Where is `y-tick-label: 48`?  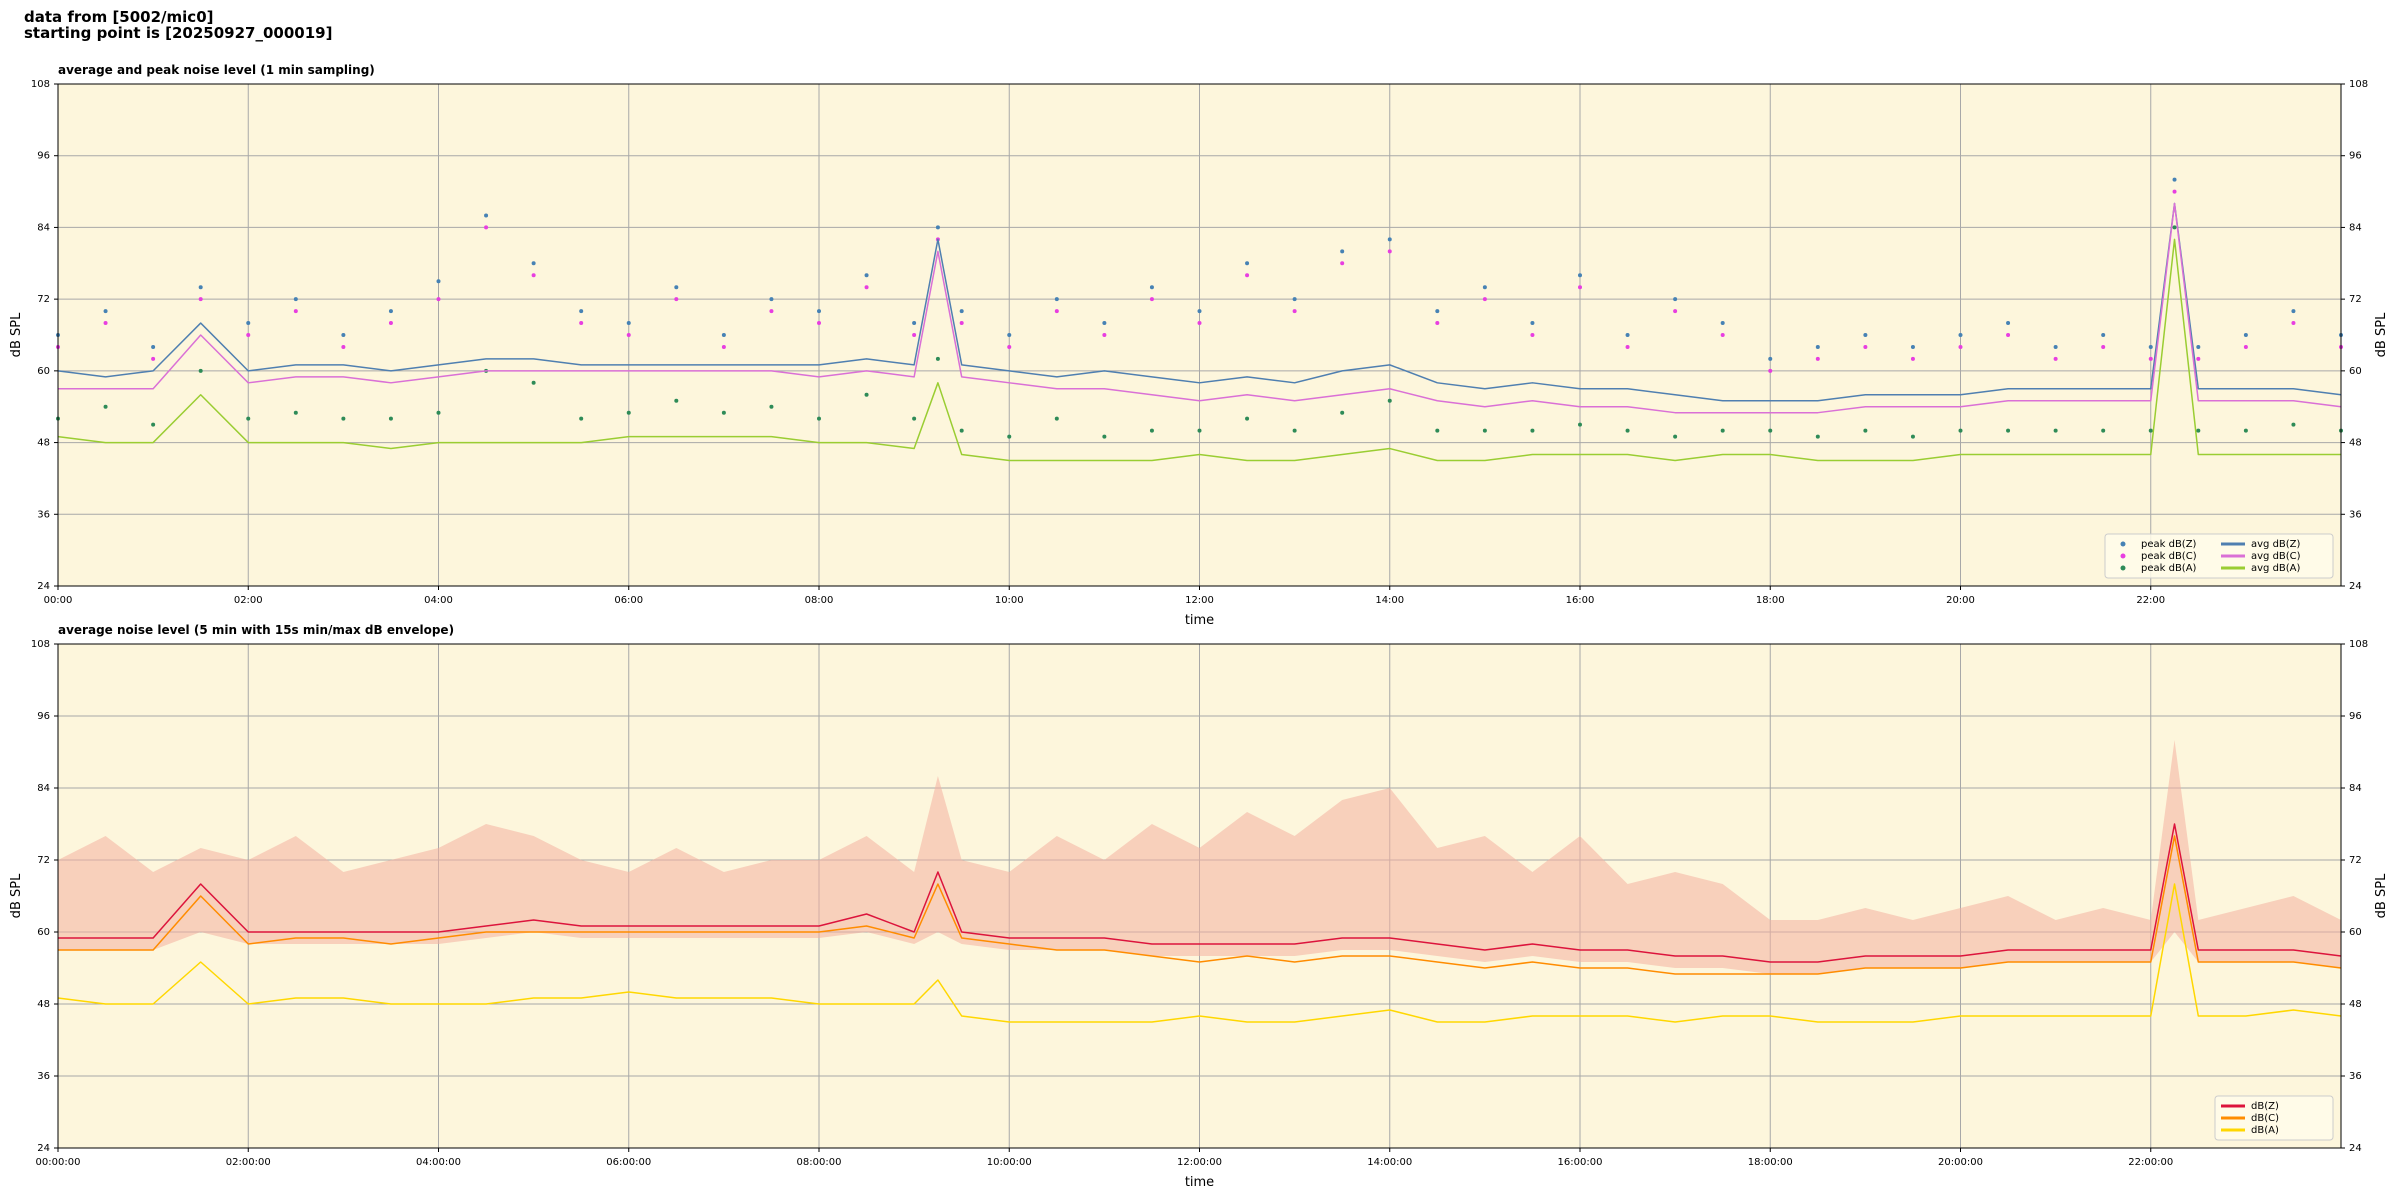 y-tick-label: 48 is located at coordinates (43, 443).